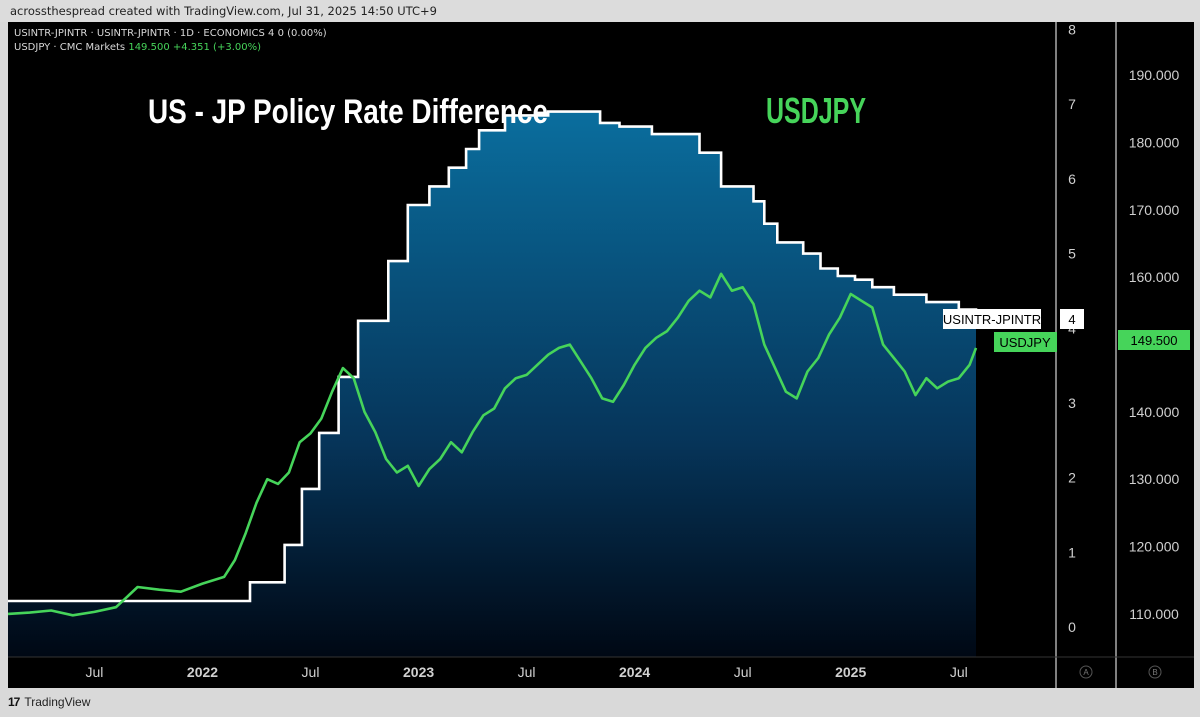  I want to click on axis-letter-a: A, so click(1086, 672).